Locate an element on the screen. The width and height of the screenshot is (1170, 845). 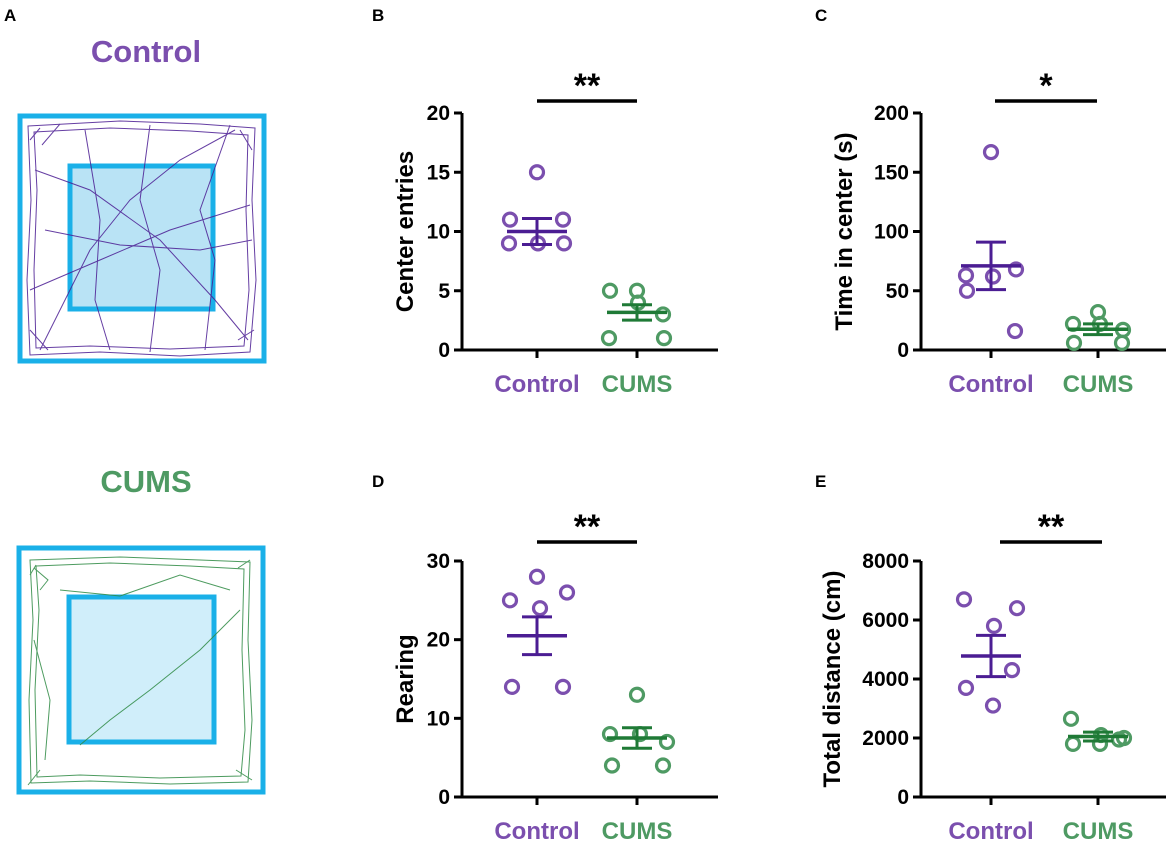
cums-title: CUMS is located at coordinates (145, 481).